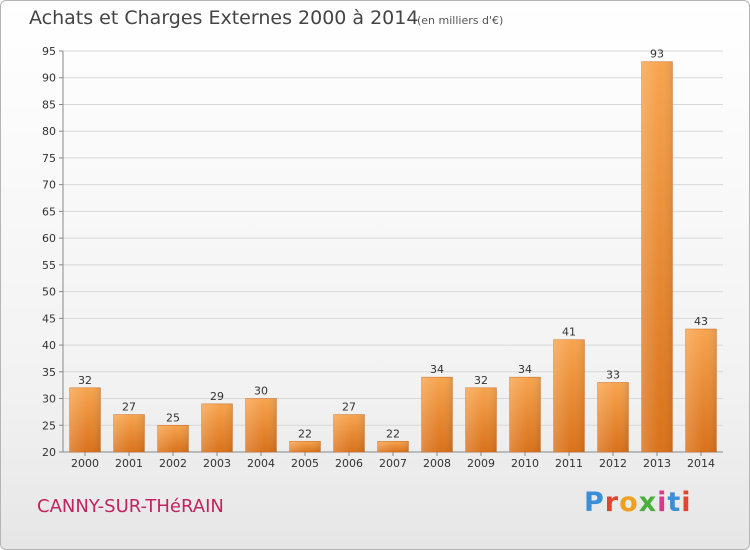 The width and height of the screenshot is (750, 550). Describe the element at coordinates (674, 502) in the screenshot. I see `brand-letter: t` at that location.